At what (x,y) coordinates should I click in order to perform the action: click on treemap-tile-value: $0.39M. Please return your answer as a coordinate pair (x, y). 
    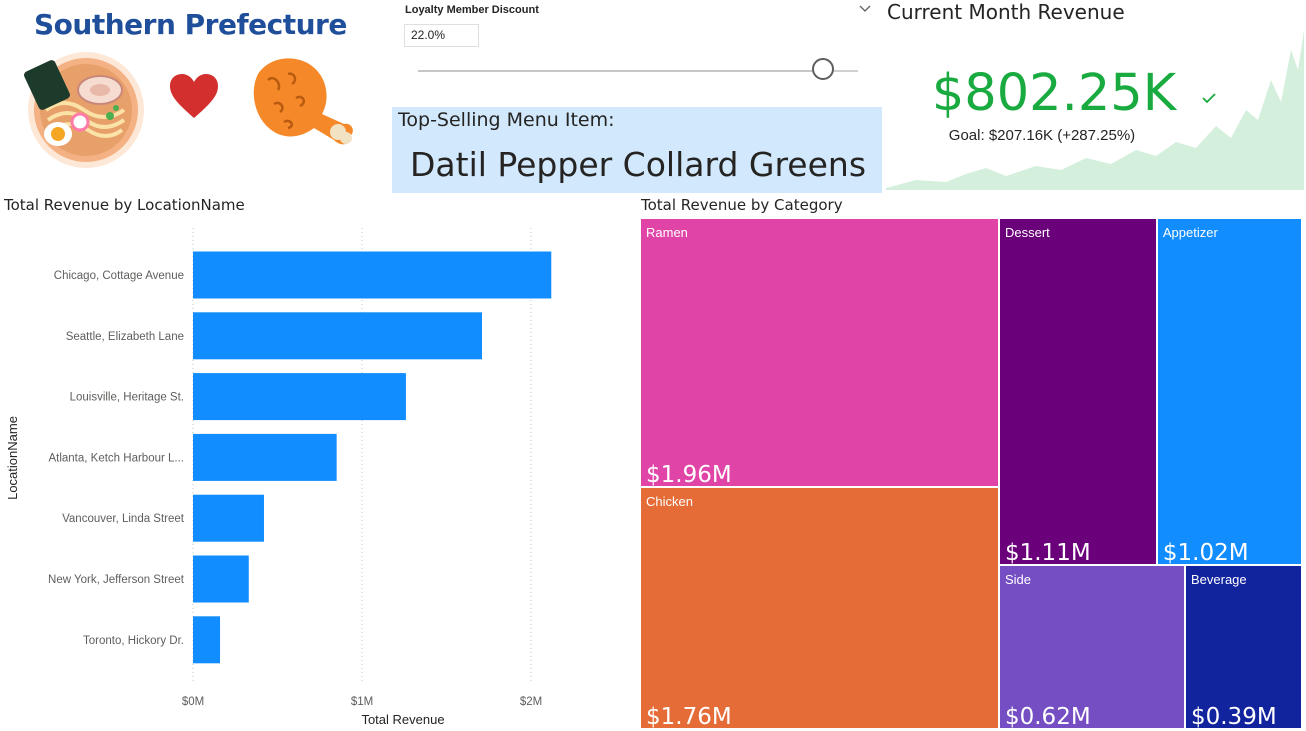
    Looking at the image, I should click on (1233, 716).